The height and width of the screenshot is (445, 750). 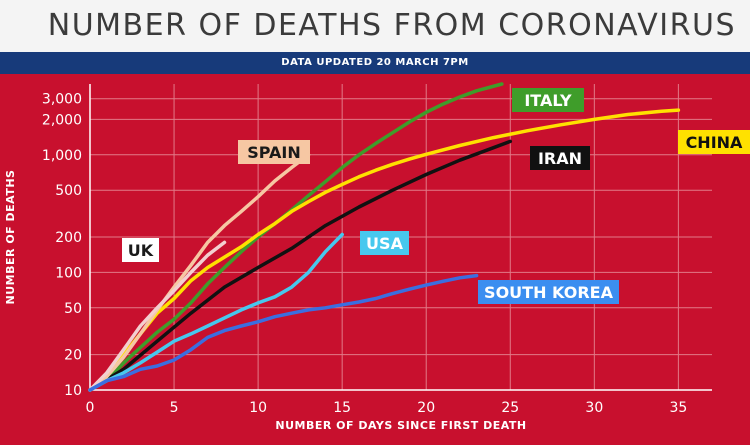 I want to click on series-label-usa: USA, so click(x=384, y=243).